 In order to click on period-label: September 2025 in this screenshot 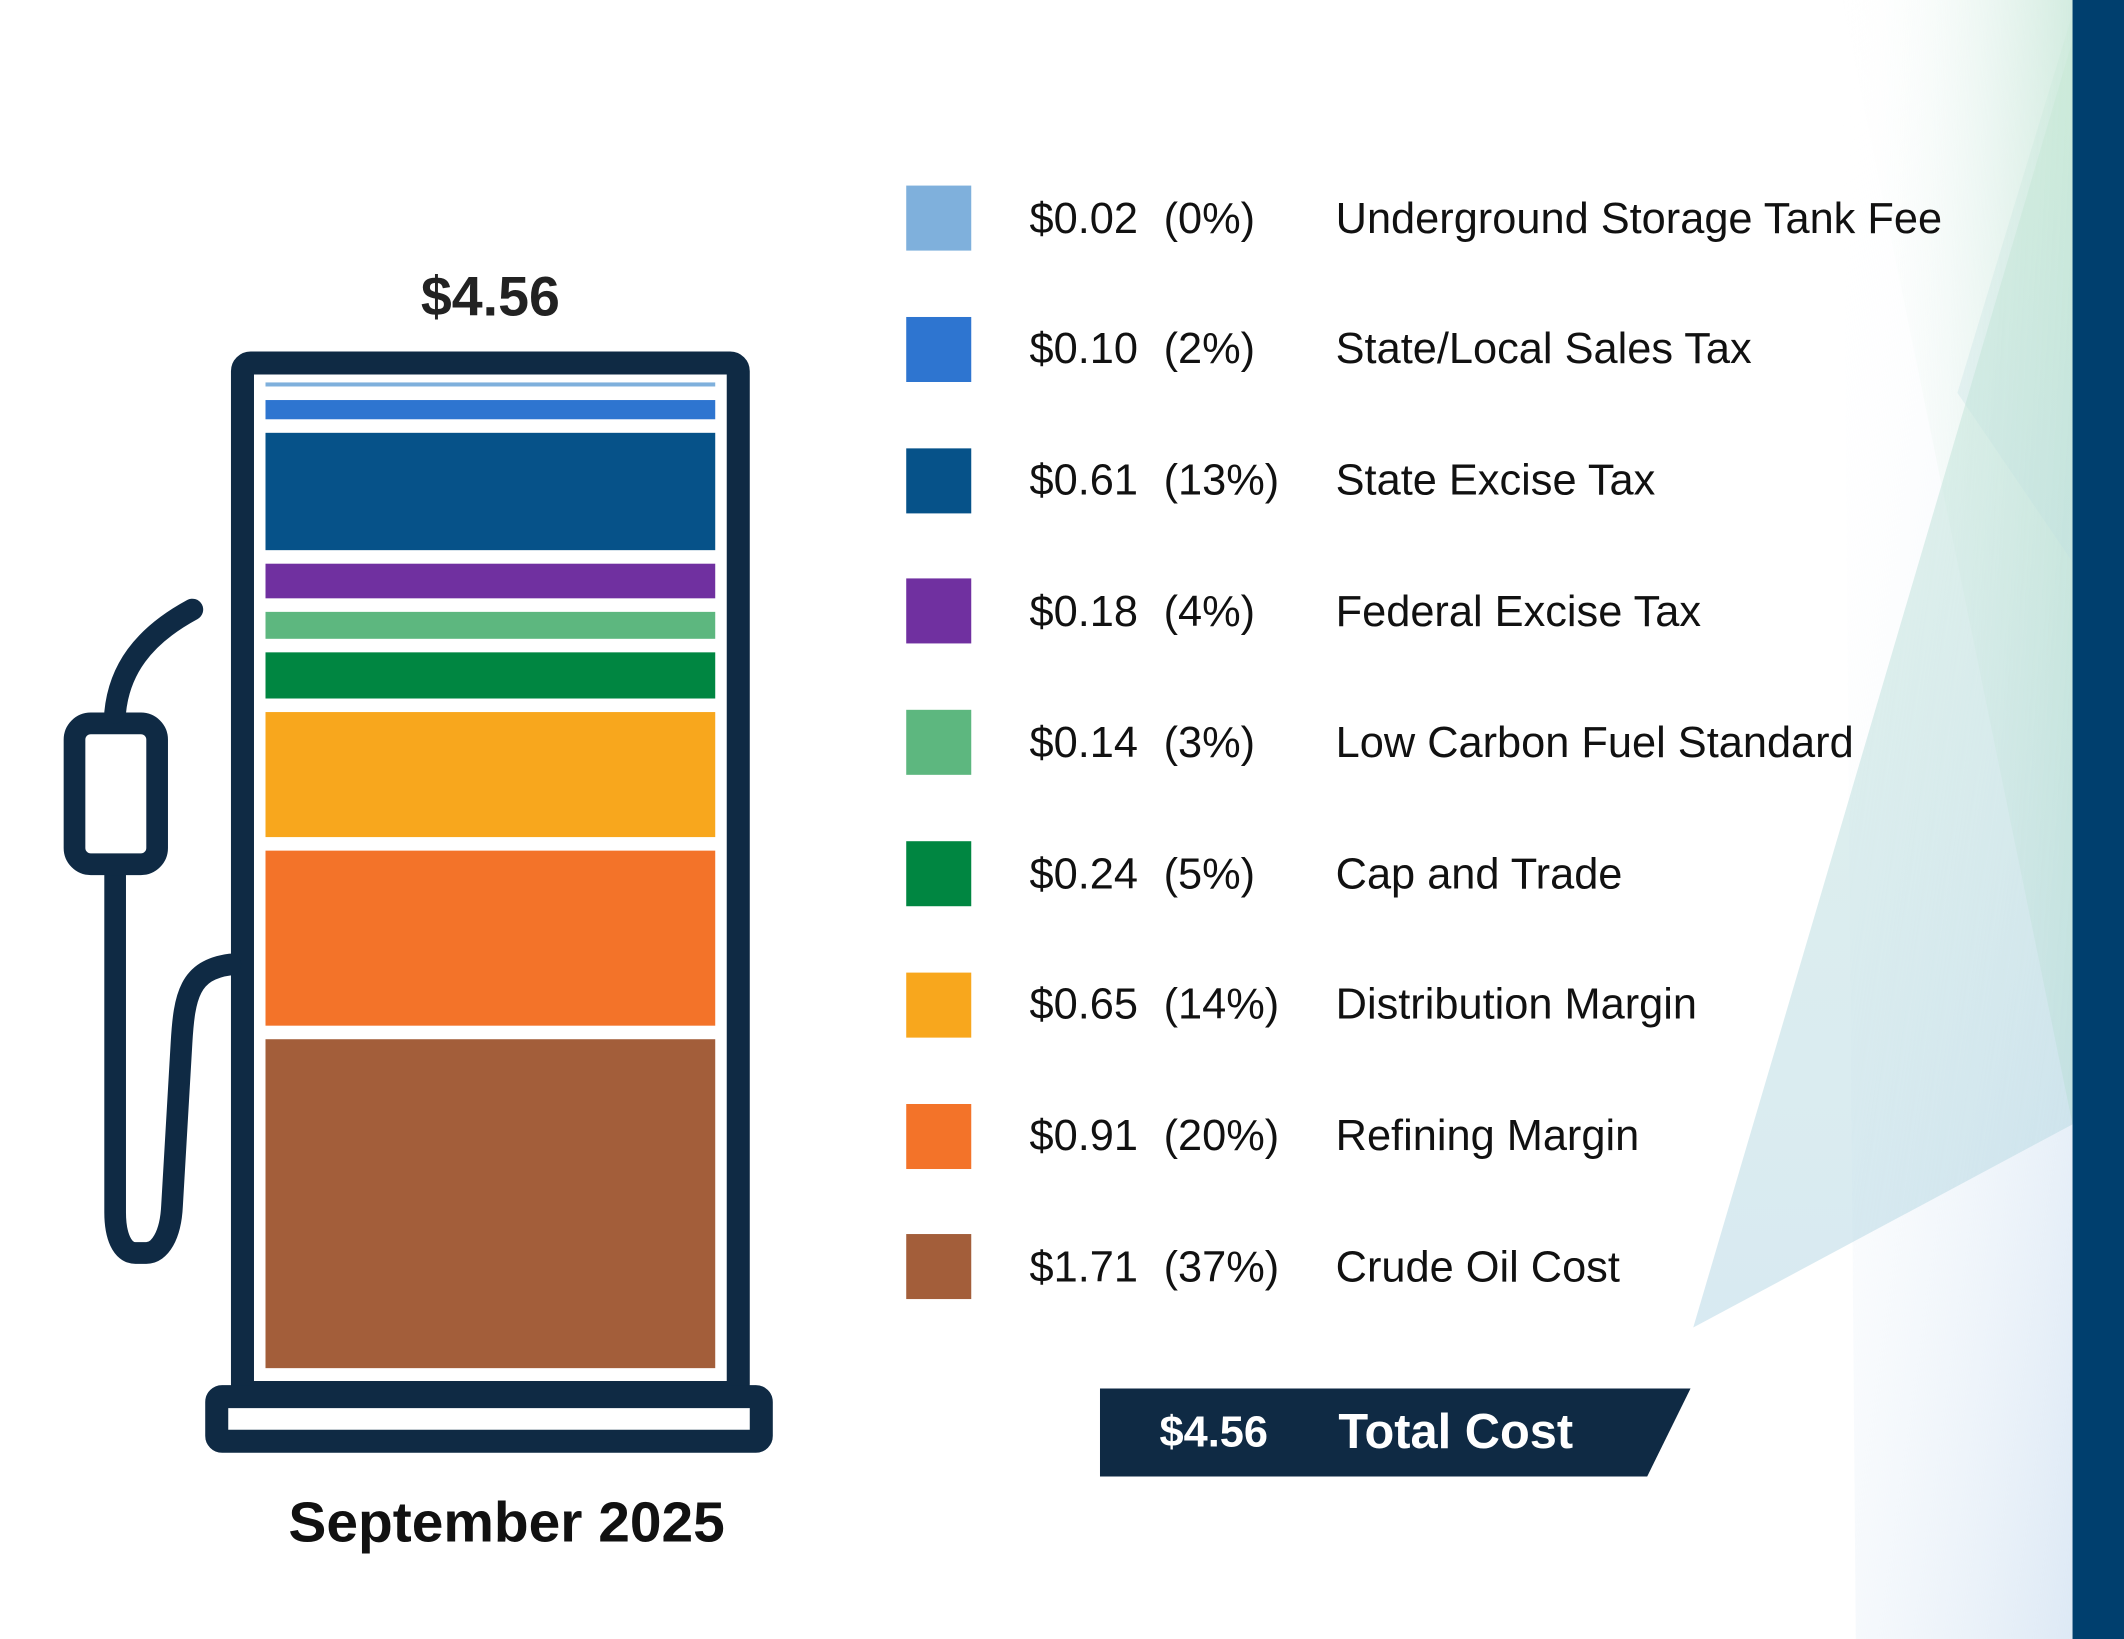, I will do `click(506, 1522)`.